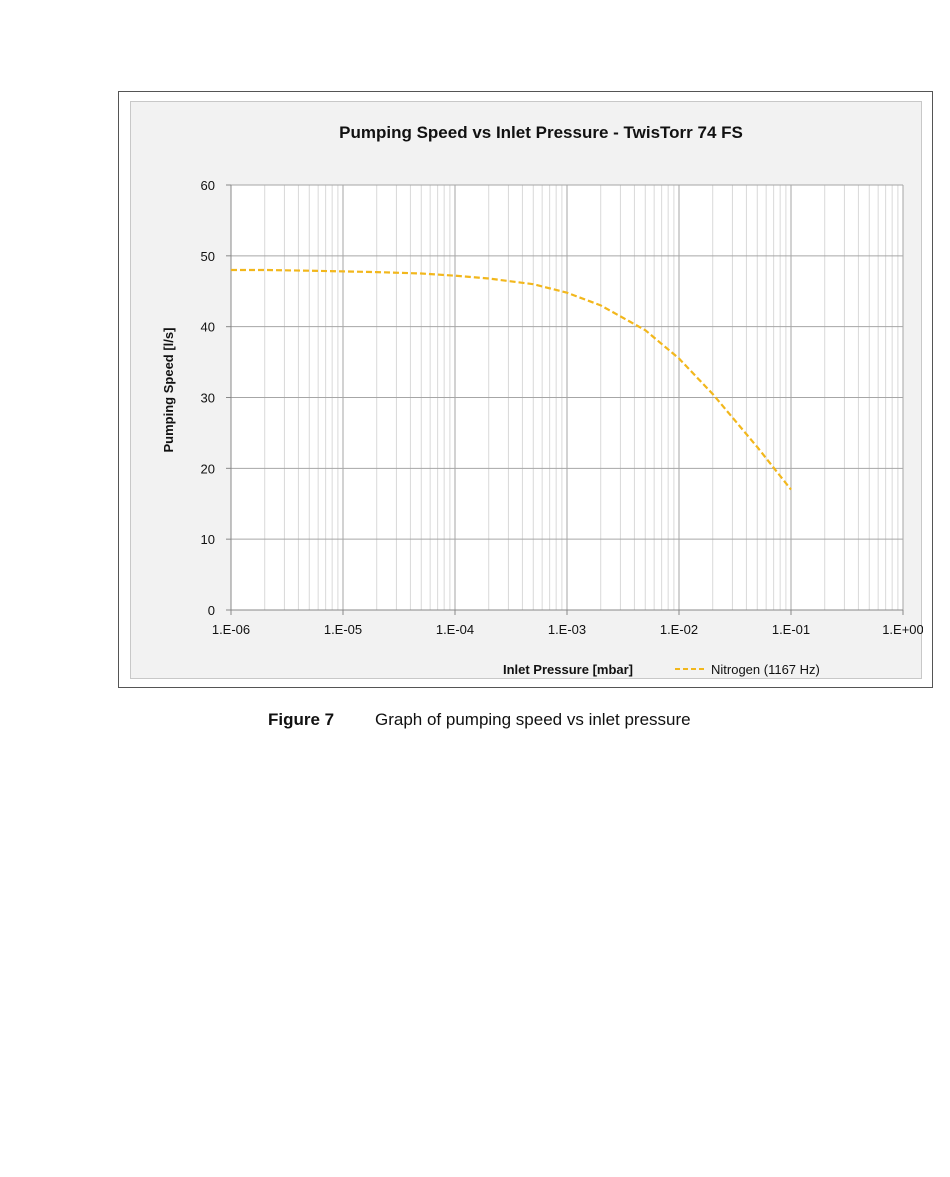 This screenshot has width=950, height=1177. What do you see at coordinates (567, 629) in the screenshot?
I see `x-tick-label: 1.E-03` at bounding box center [567, 629].